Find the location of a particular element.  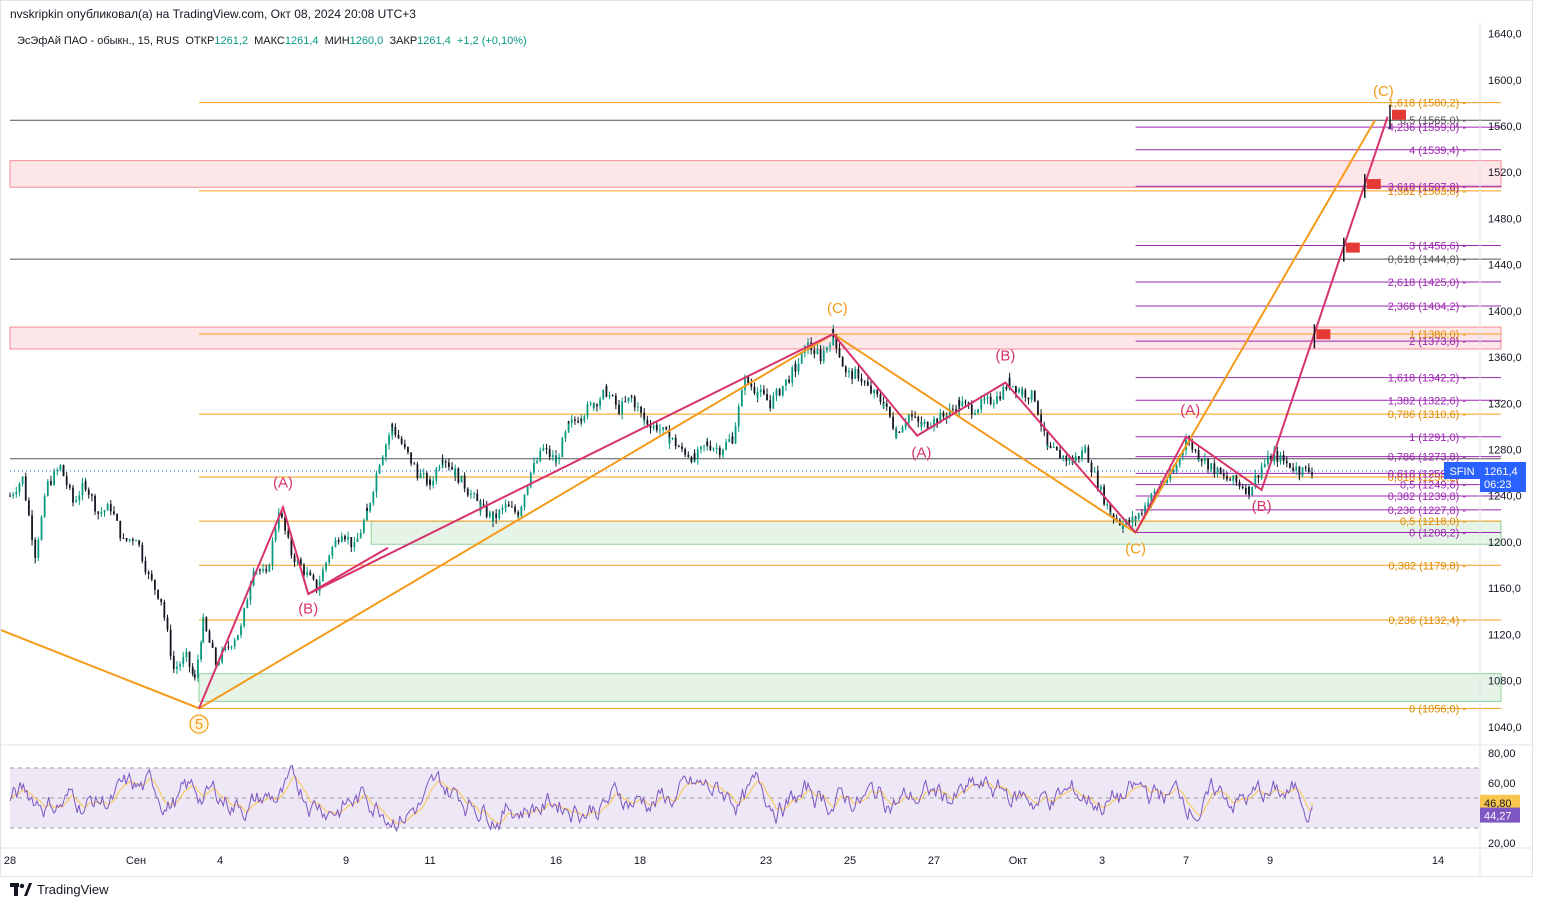

magenta-fib-label-7: 1,382 (1322,6) - is located at coordinates (1427, 401).